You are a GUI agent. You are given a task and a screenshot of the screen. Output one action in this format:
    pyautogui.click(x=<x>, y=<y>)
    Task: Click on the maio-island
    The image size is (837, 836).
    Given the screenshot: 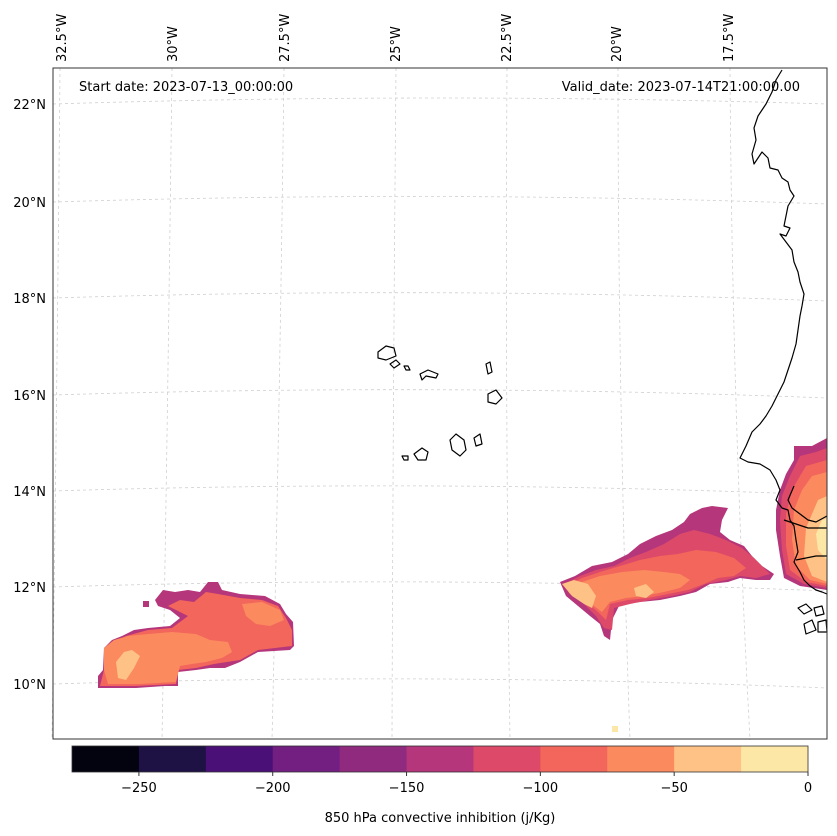 What is the action you would take?
    pyautogui.click(x=478, y=440)
    